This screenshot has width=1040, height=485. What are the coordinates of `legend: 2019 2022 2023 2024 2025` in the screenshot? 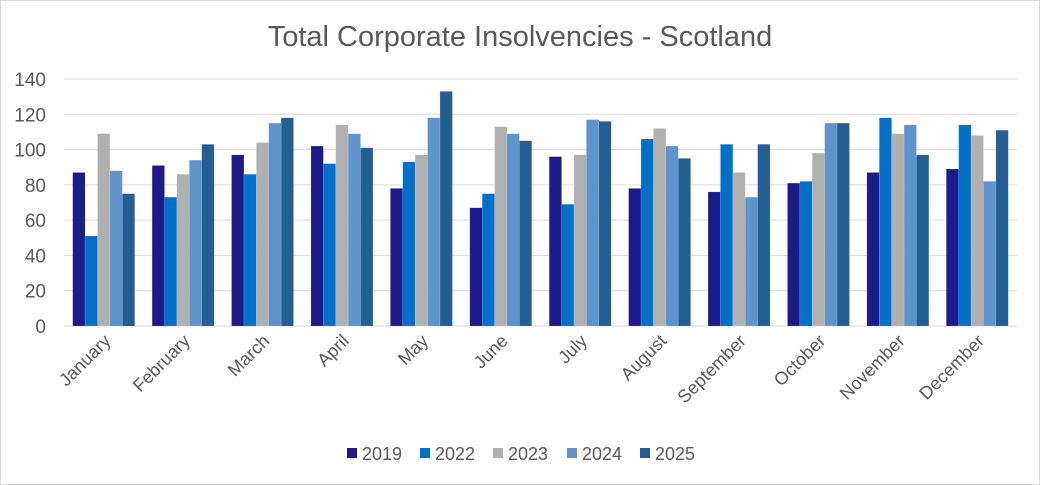 It's located at (521, 454).